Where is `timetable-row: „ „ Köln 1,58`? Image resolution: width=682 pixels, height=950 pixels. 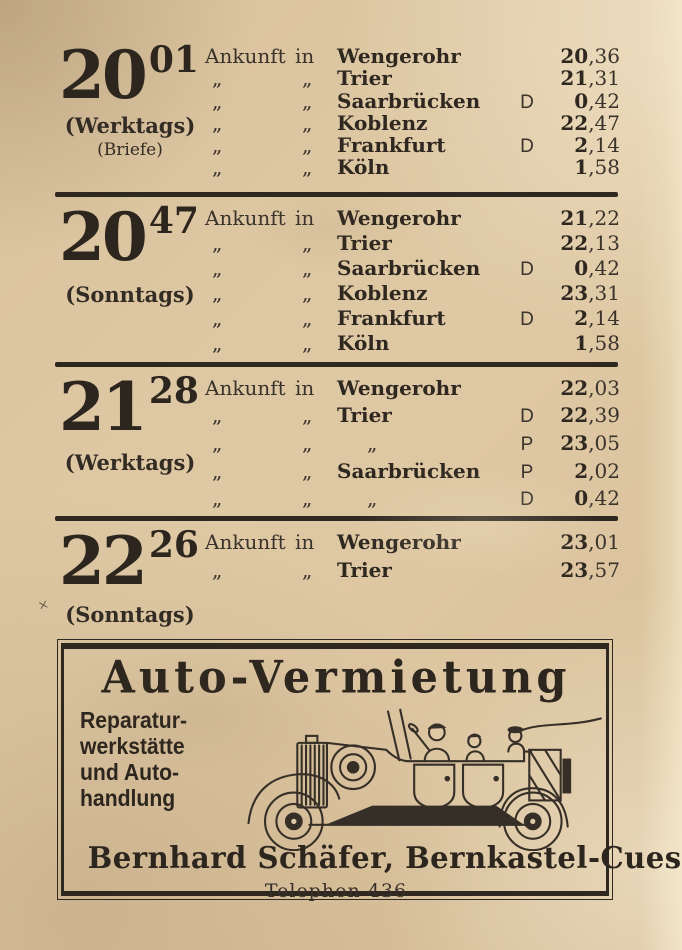
timetable-row: „ „ Köln 1,58 is located at coordinates (412, 343).